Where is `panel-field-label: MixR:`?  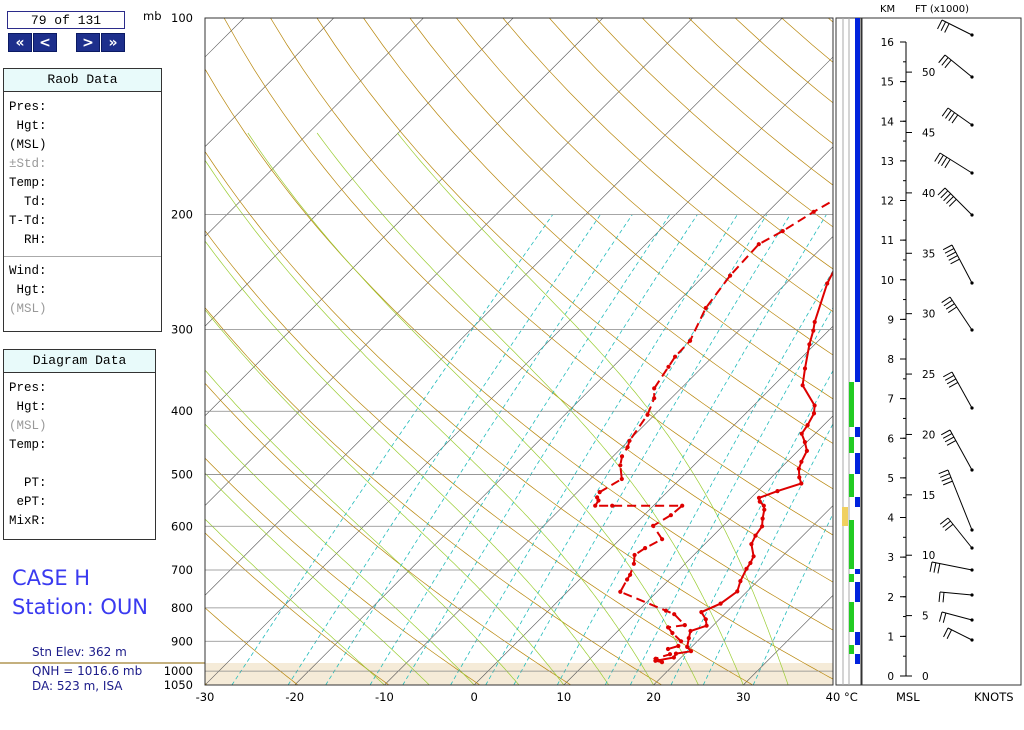
panel-field-label: MixR: is located at coordinates (28, 521).